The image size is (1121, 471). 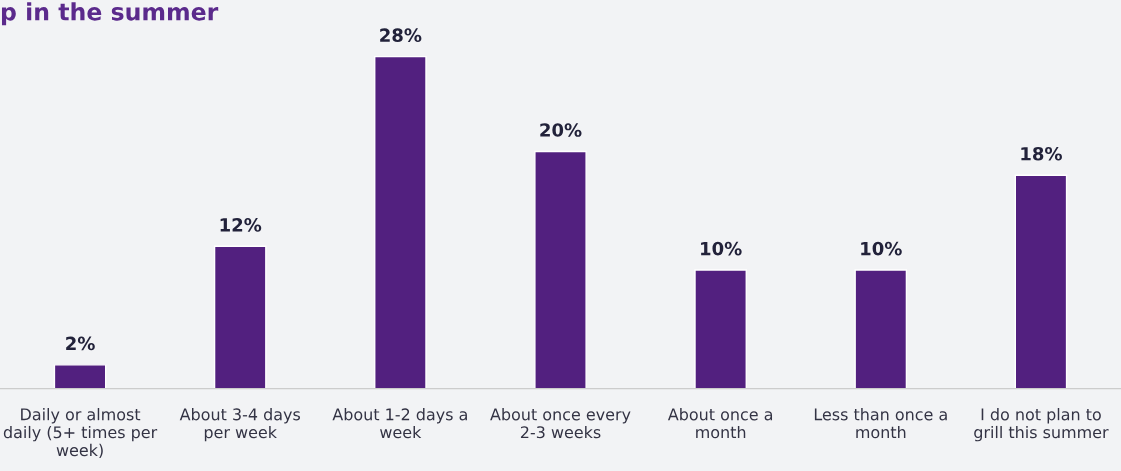 What do you see at coordinates (80, 433) in the screenshot?
I see `x-tick-label: Daily or almost daily (5+ times per week)` at bounding box center [80, 433].